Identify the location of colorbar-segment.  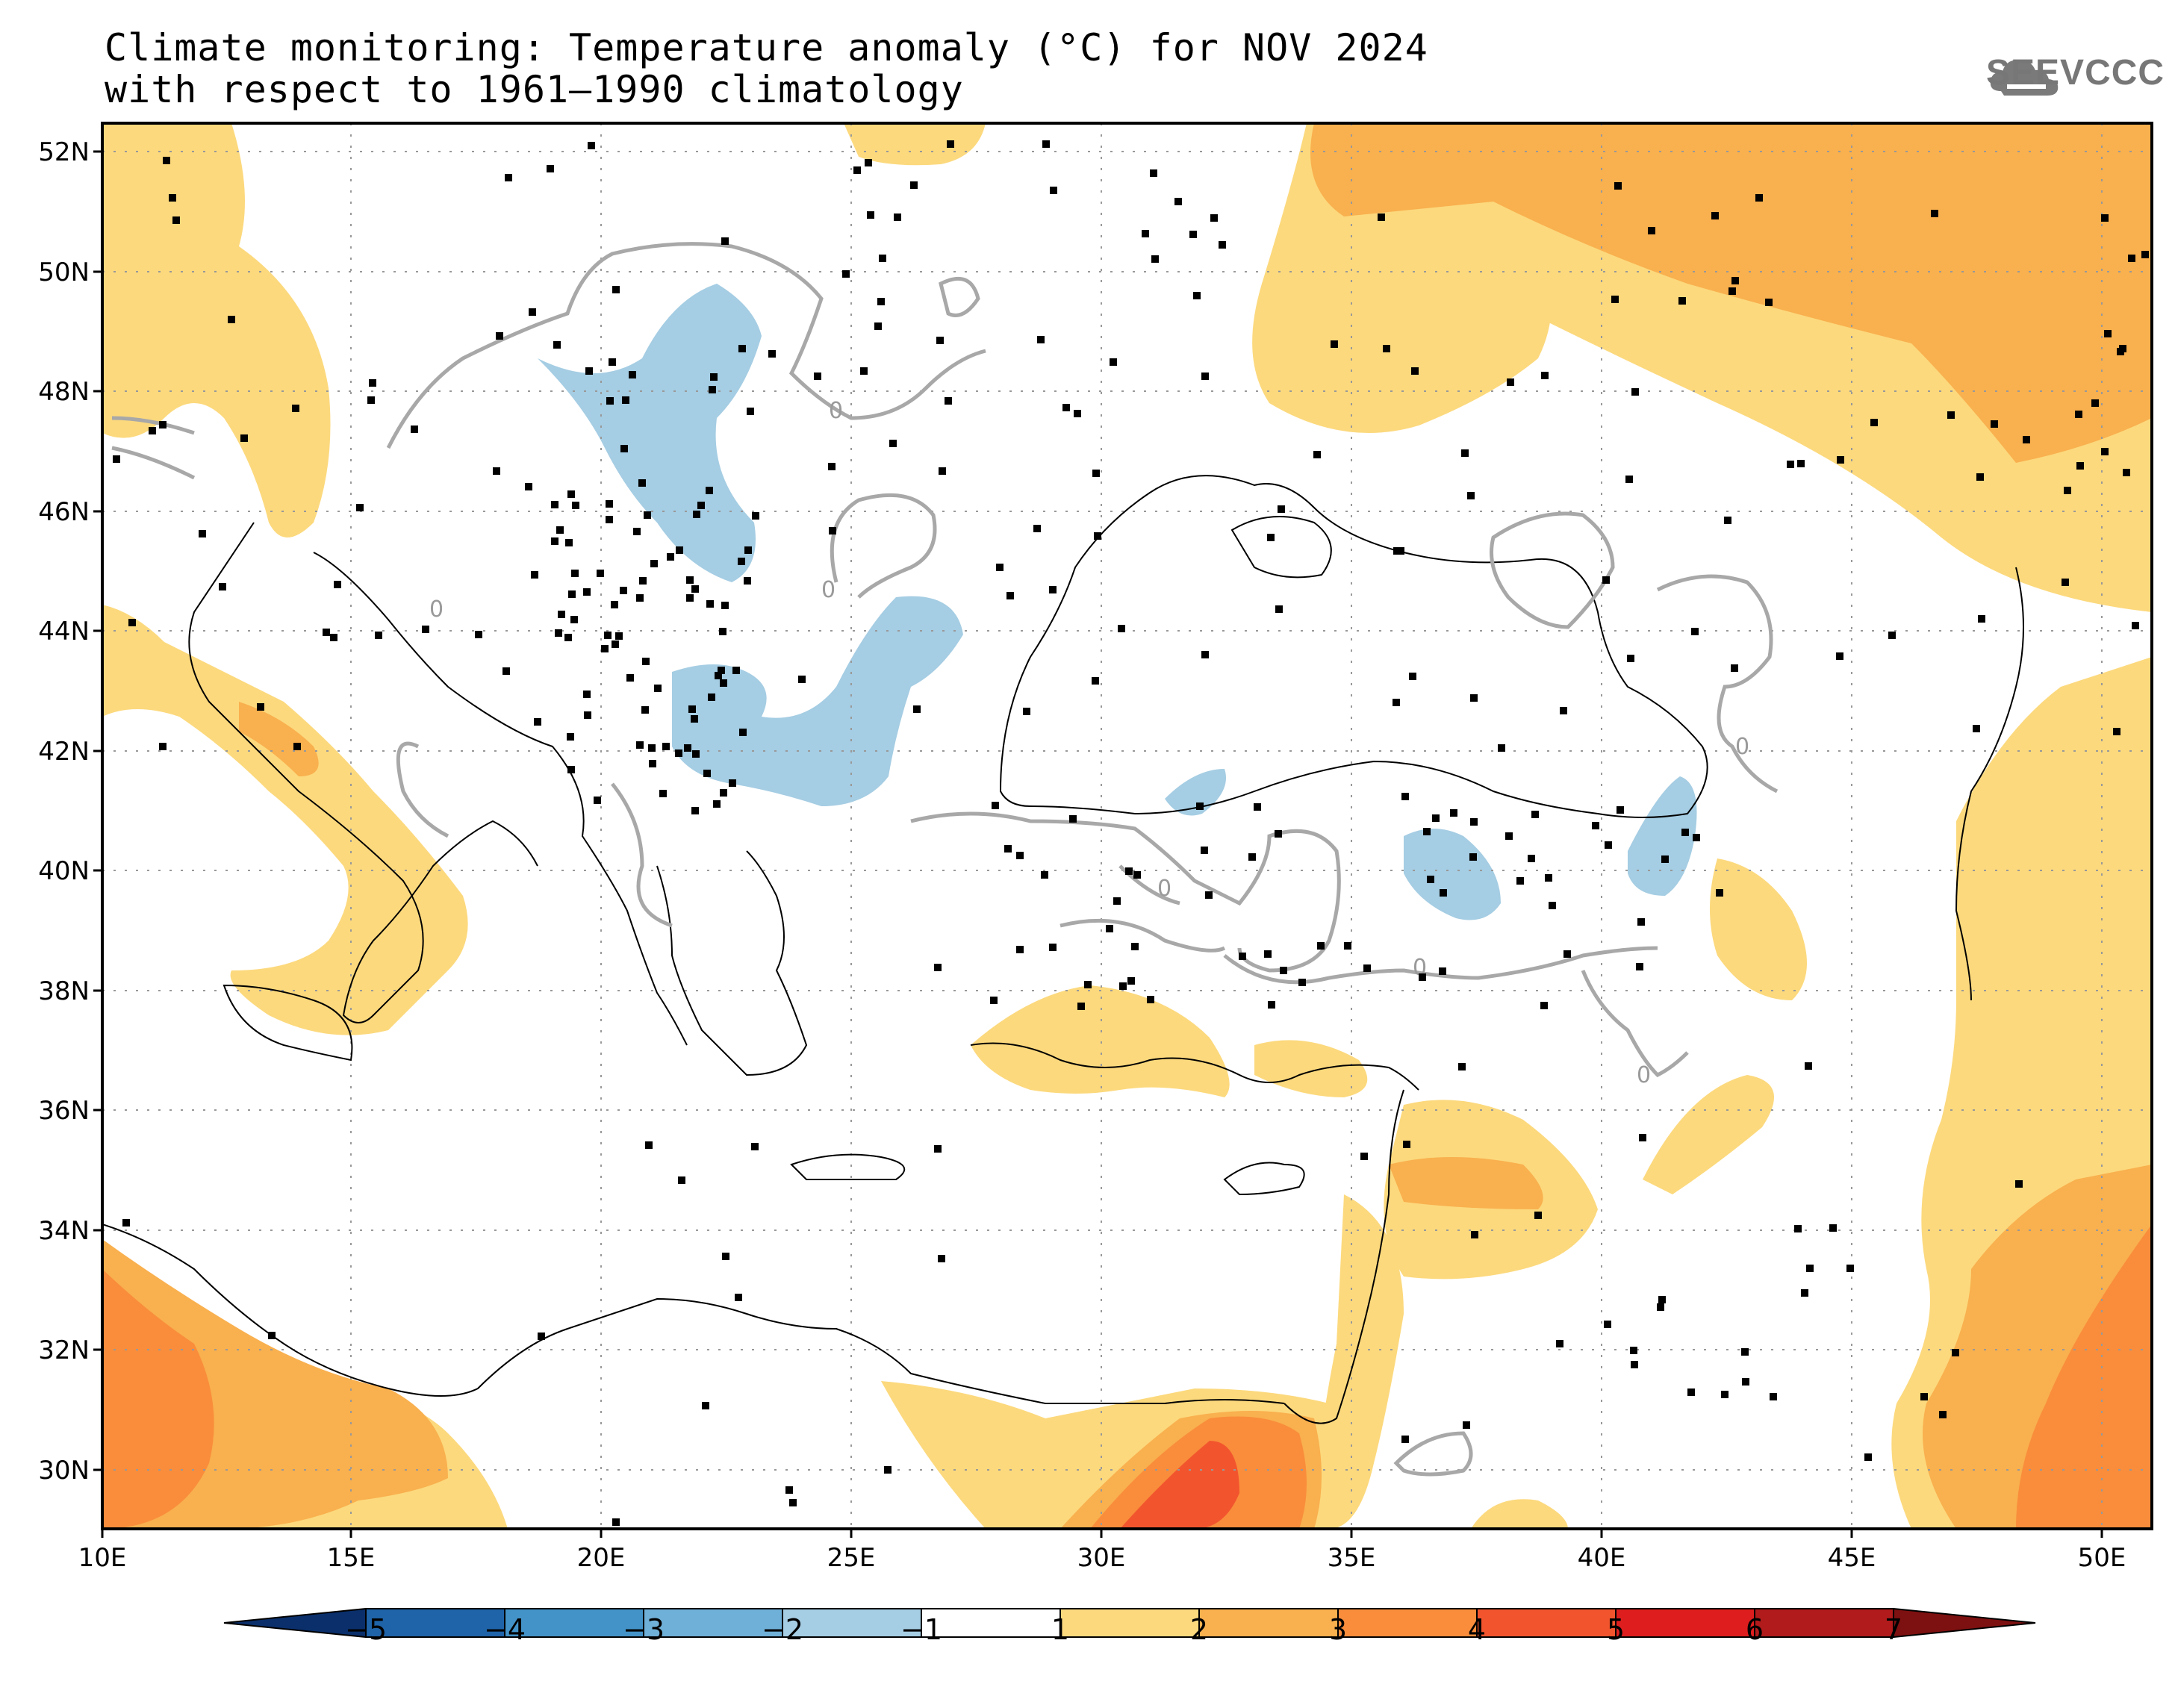
(852, 1623).